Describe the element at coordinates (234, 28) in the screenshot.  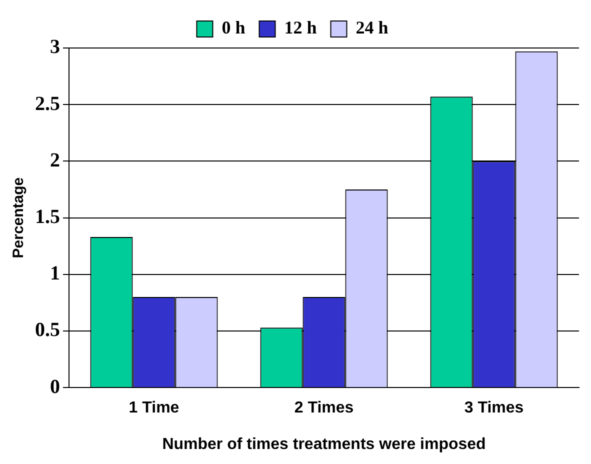
I see `legend-label: 0 h` at that location.